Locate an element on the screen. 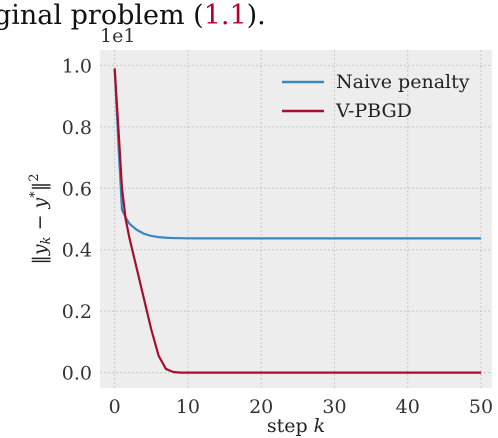 This screenshot has height=438, width=498. header-fragment-after: ). is located at coordinates (256, 15).